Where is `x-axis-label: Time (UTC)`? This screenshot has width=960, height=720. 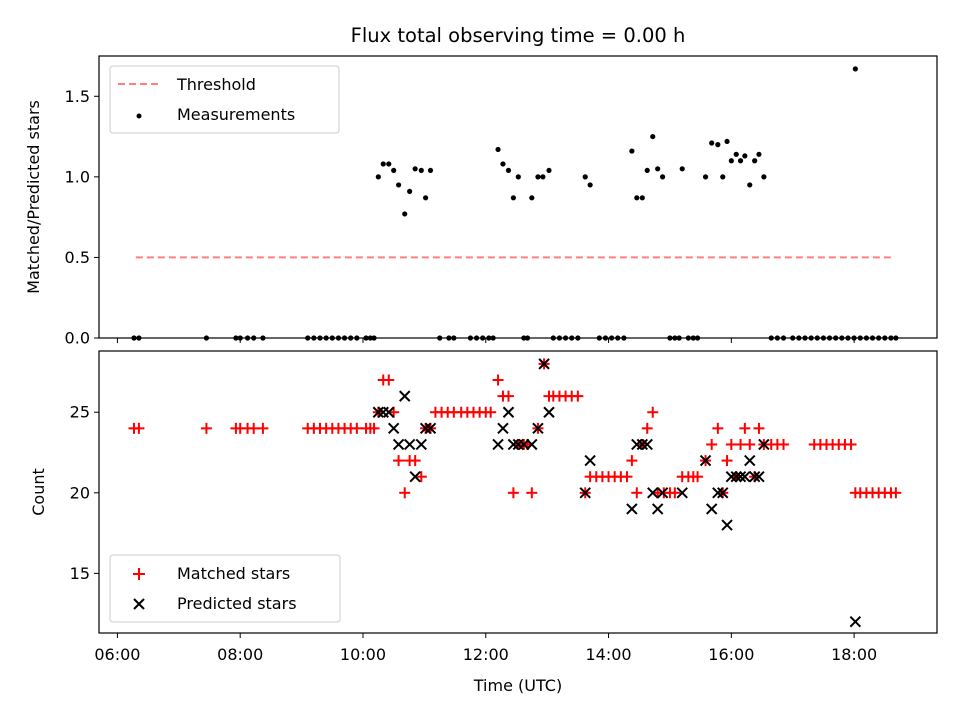 x-axis-label: Time (UTC) is located at coordinates (517, 685).